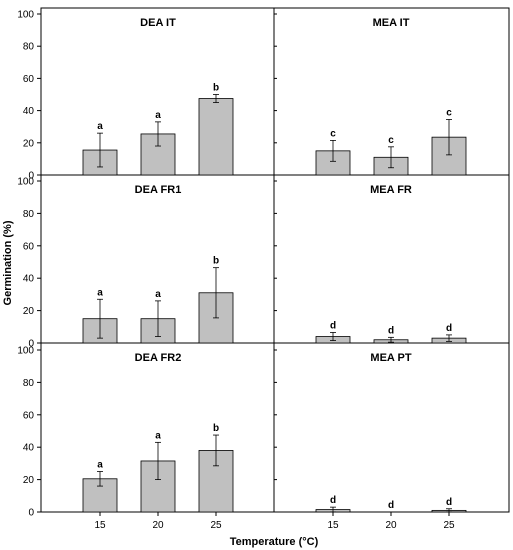 The width and height of the screenshot is (513, 550). I want to click on panel-title: DEA FR2, so click(158, 358).